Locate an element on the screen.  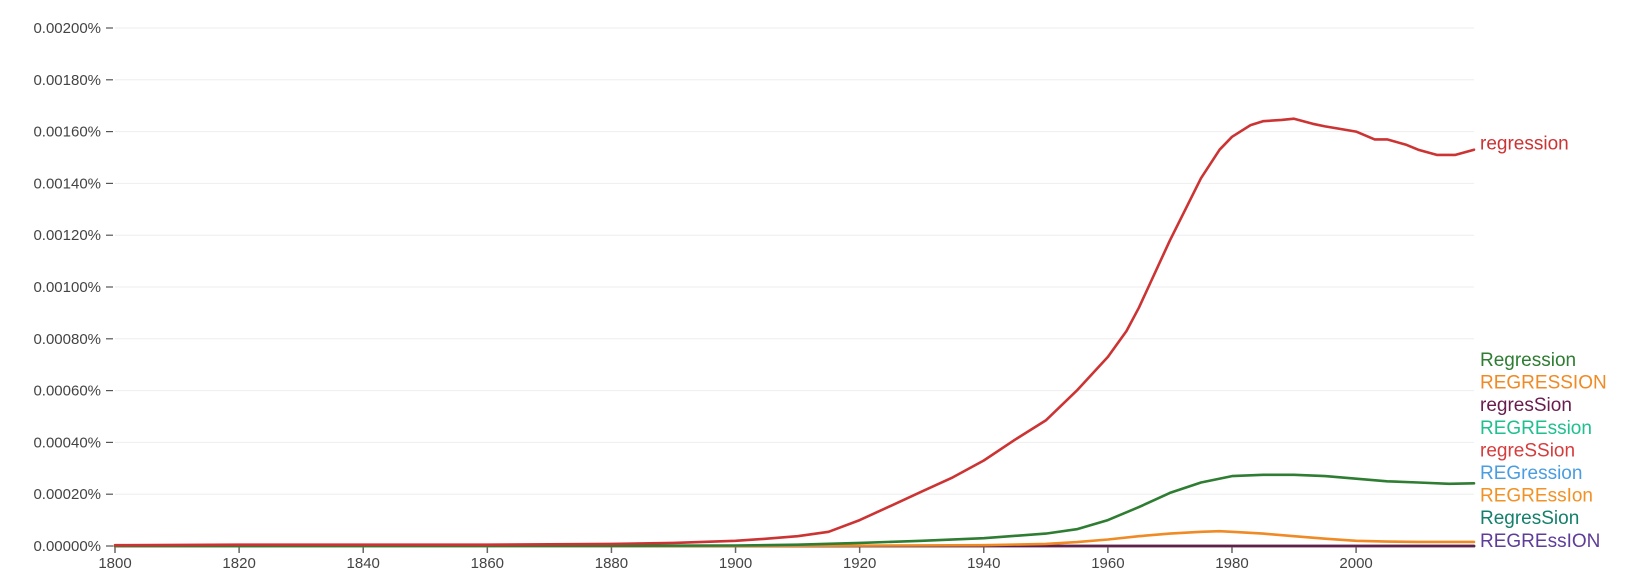
x-tick-label: 1860 is located at coordinates (487, 563).